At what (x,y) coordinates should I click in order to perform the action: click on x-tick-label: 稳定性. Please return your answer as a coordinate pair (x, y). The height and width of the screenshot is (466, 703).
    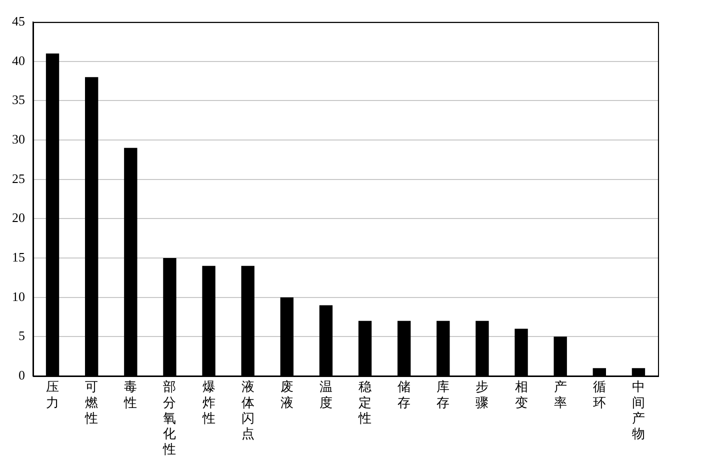
    Looking at the image, I should click on (365, 402).